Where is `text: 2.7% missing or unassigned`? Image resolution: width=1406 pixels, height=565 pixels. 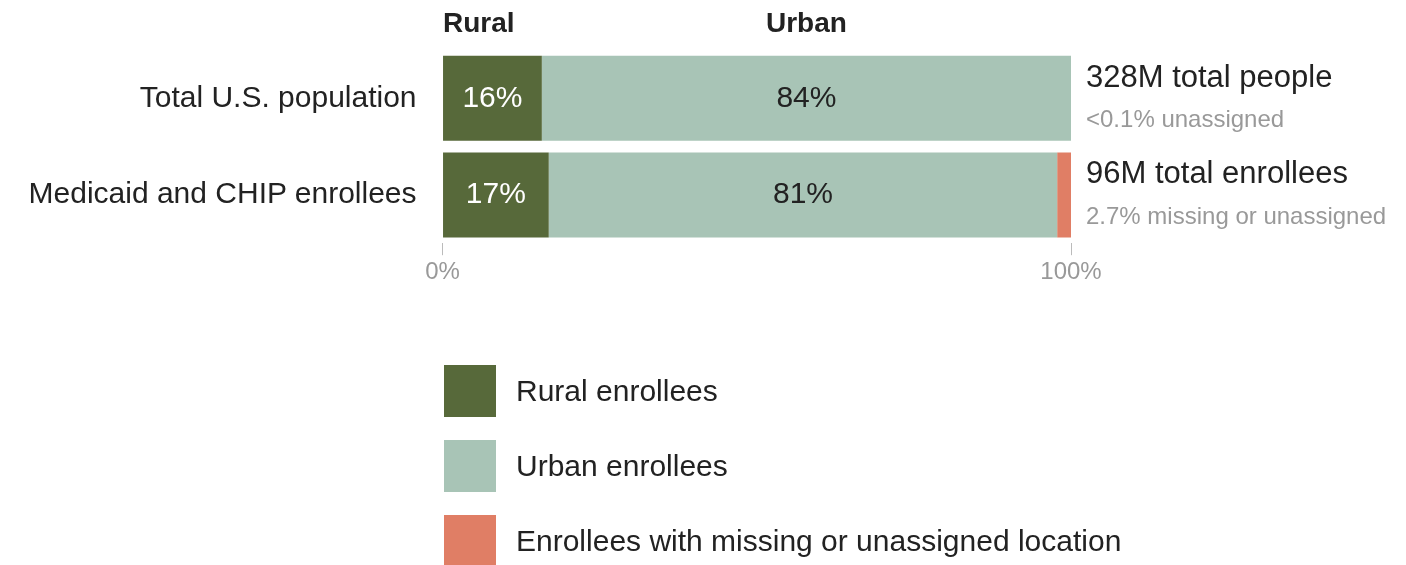 text: 2.7% missing or unassigned is located at coordinates (1236, 215).